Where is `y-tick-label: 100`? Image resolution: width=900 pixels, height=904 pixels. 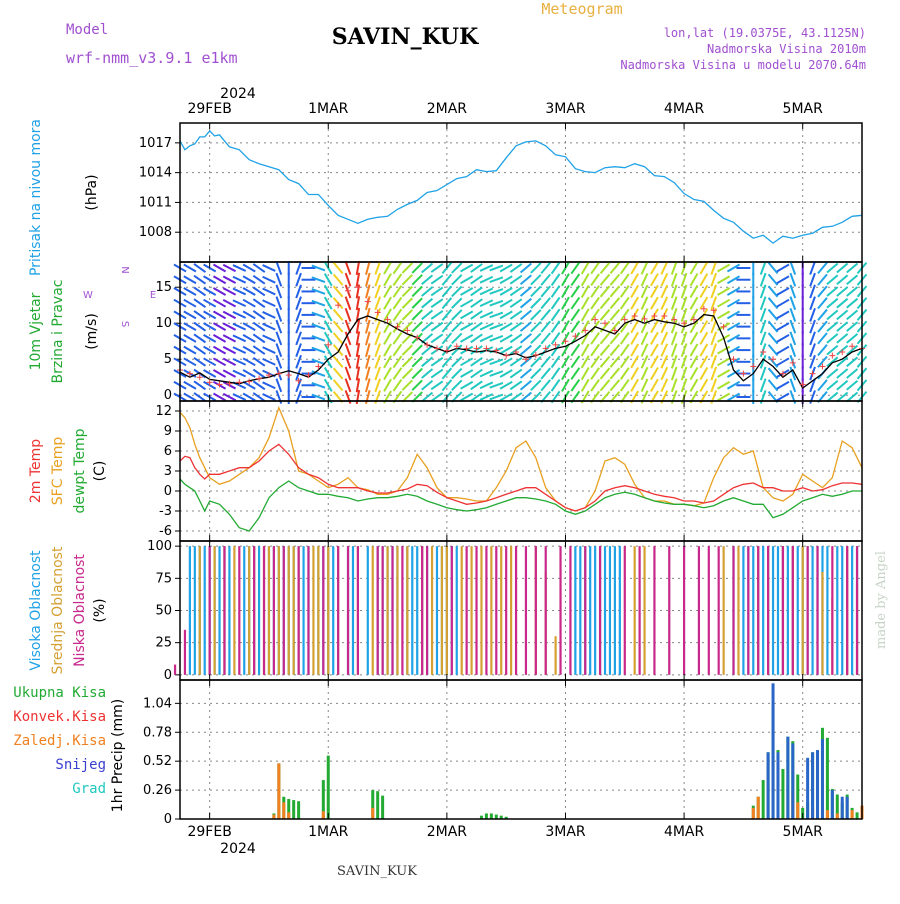 y-tick-label: 100 is located at coordinates (159, 546).